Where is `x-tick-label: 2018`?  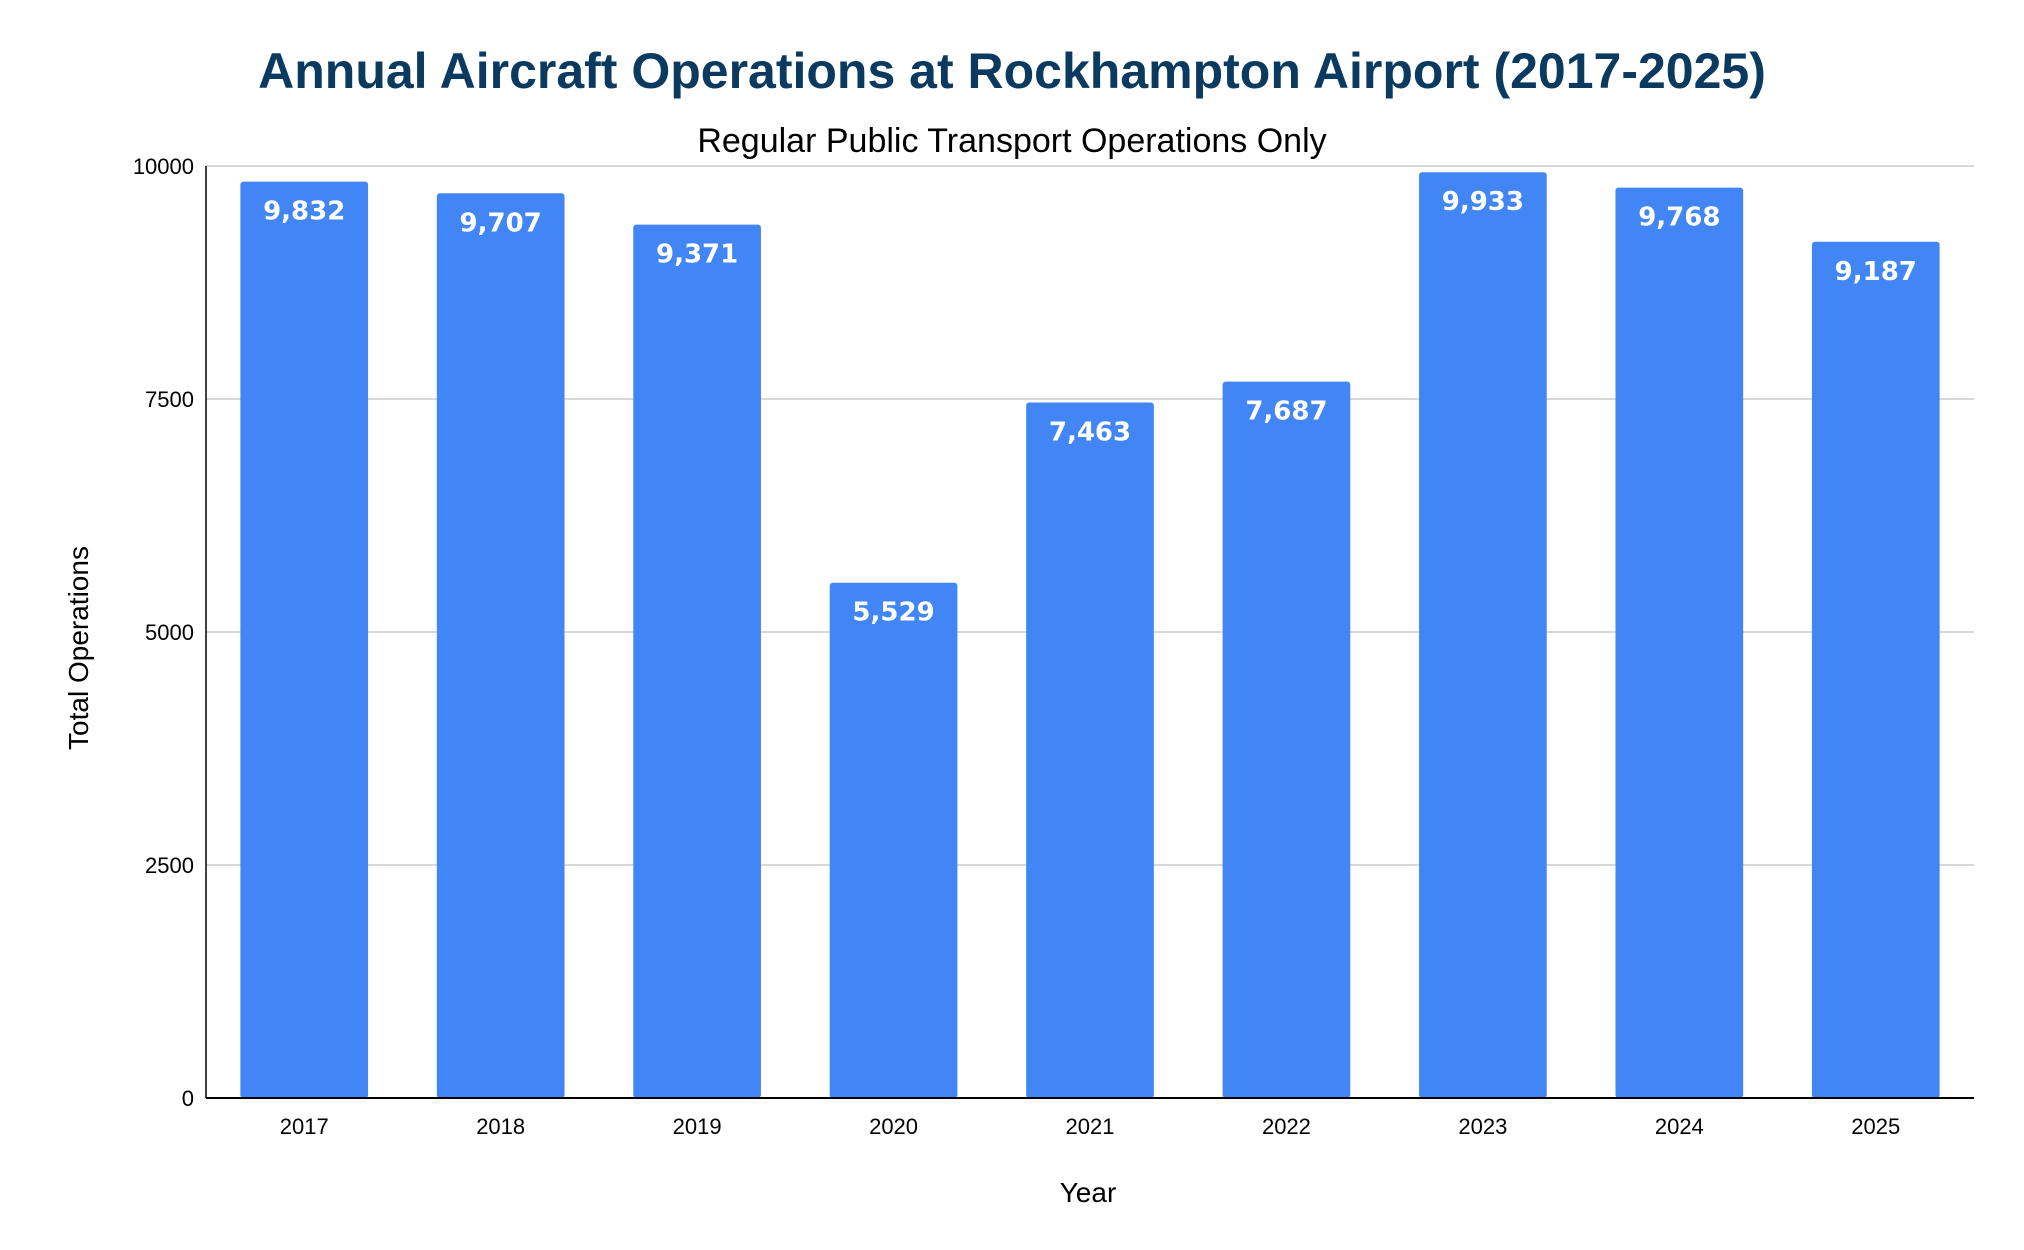 x-tick-label: 2018 is located at coordinates (500, 1126).